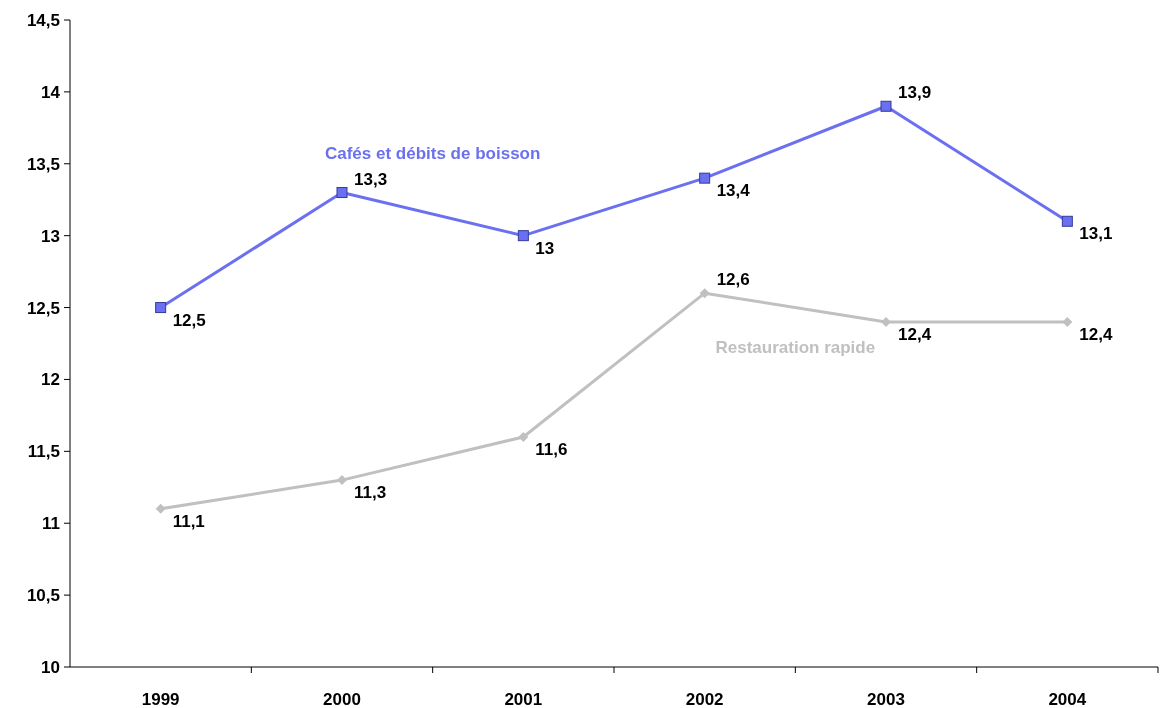  Describe the element at coordinates (43, 20) in the screenshot. I see `y-tick-label: 14,5` at that location.